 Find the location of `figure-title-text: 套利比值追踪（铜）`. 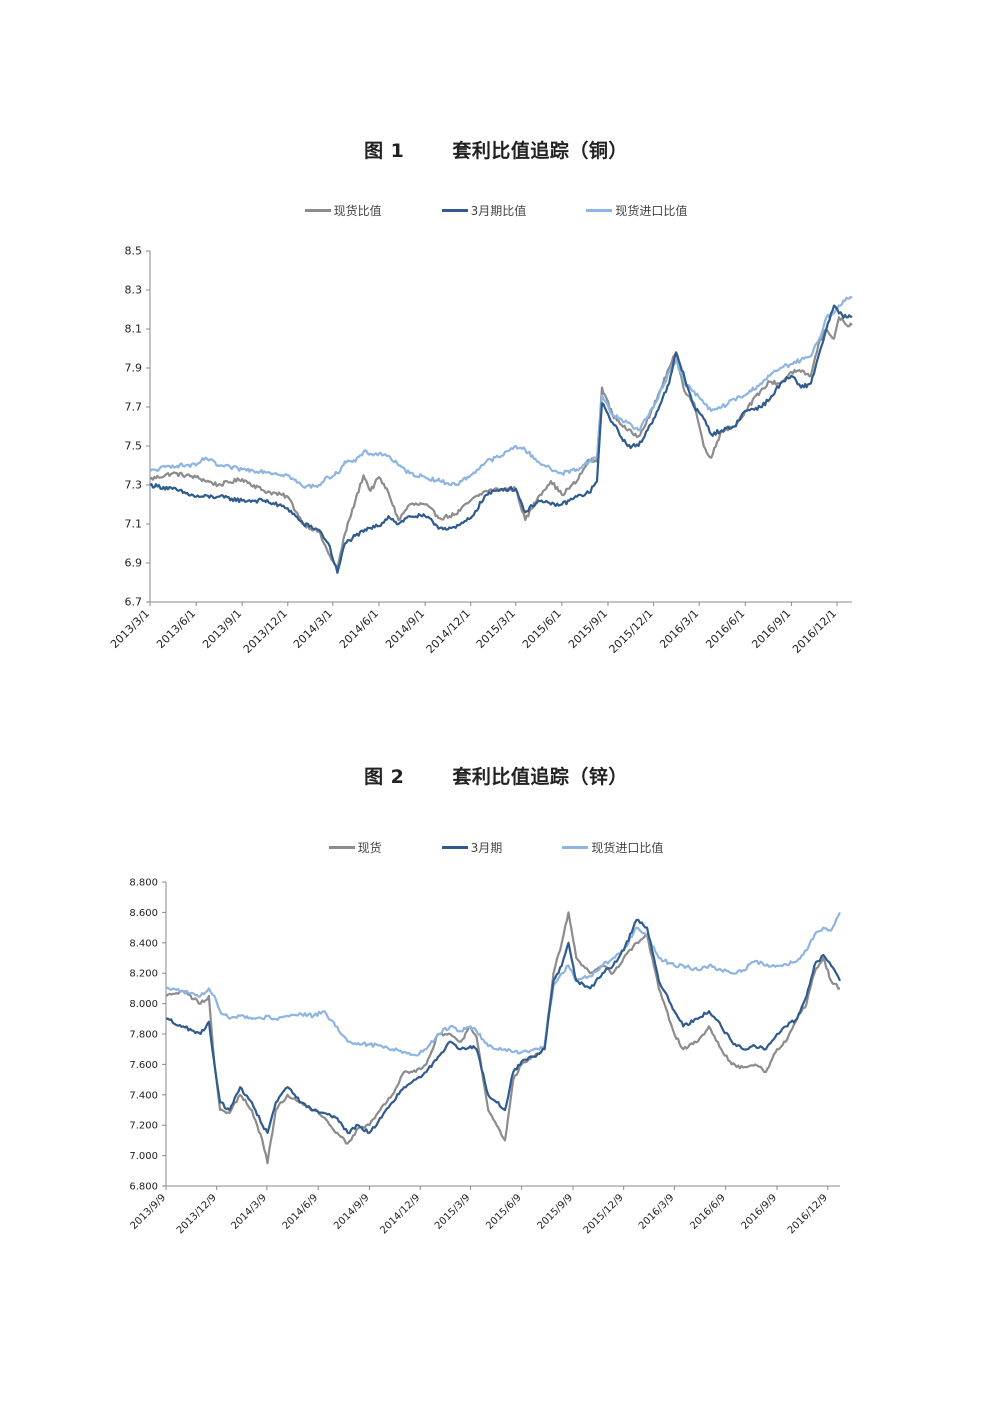

figure-title-text: 套利比值追踪（铜） is located at coordinates (540, 151).